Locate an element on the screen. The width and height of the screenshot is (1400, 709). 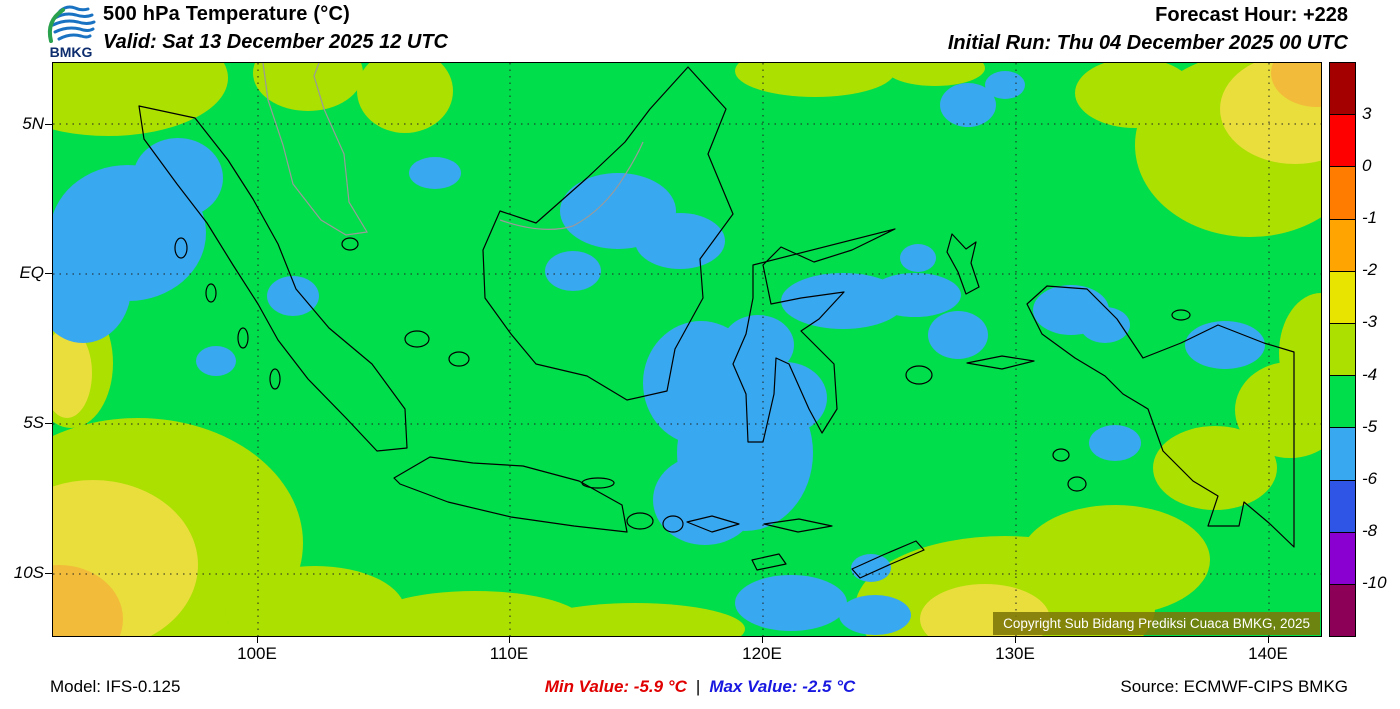
lon-tick-label: 120E is located at coordinates (762, 653).